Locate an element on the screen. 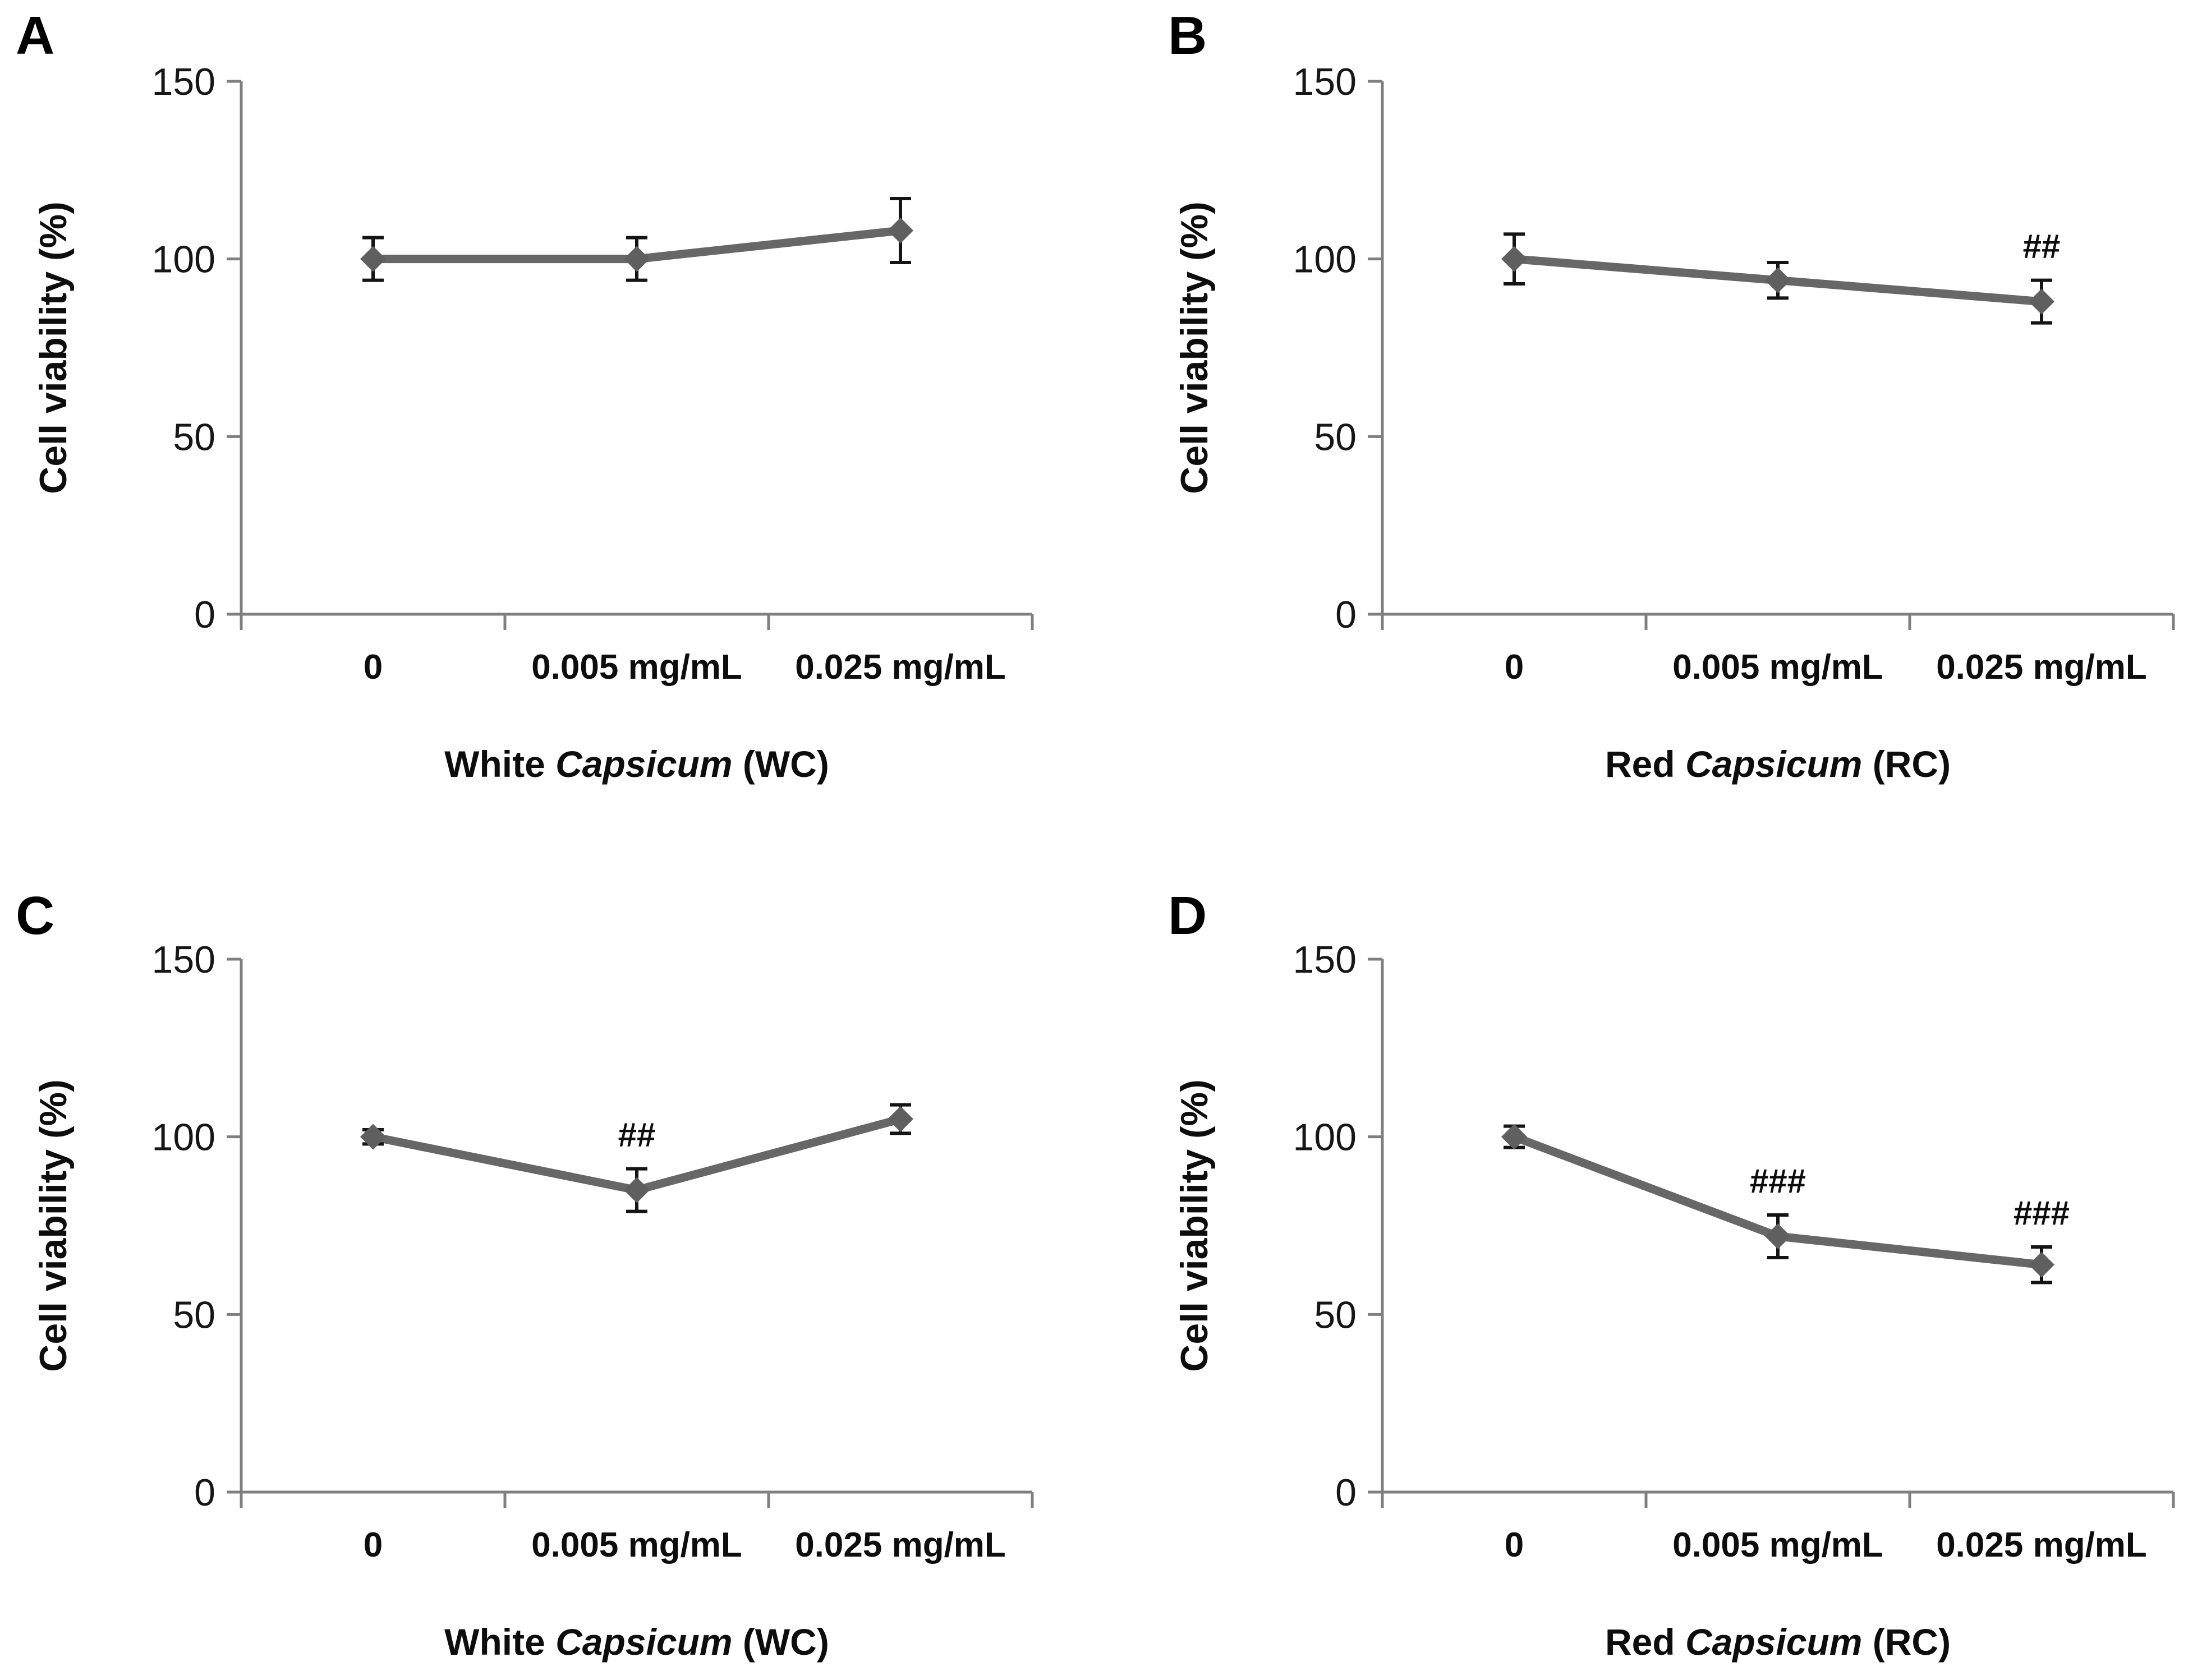 The image size is (2202, 1680). panel-letter-a: A is located at coordinates (35, 36).